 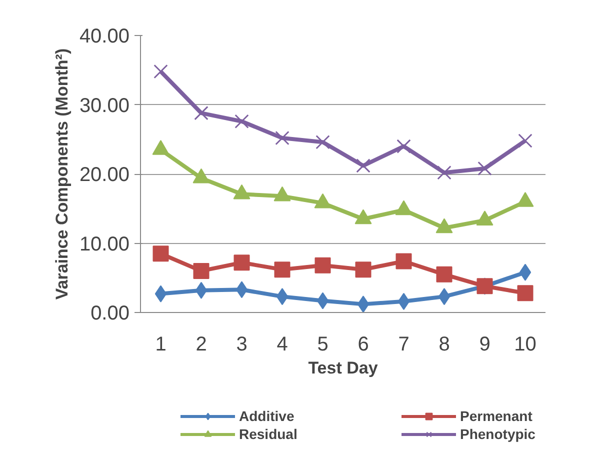 I want to click on x-tick-label: 5, so click(x=322, y=345).